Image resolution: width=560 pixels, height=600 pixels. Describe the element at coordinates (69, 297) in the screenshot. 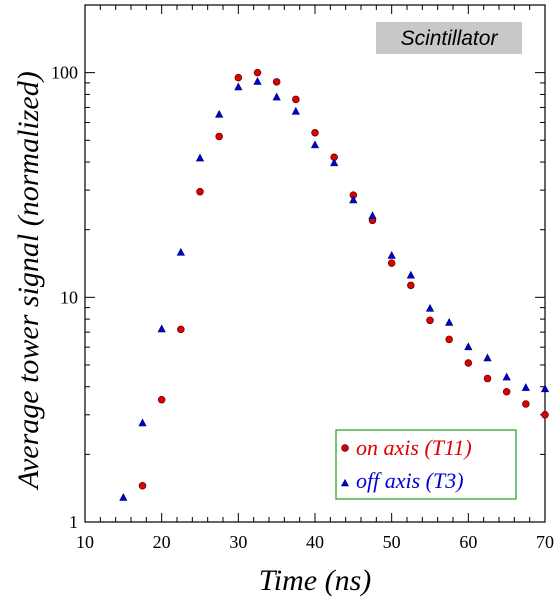

I see `y-tick-label: 10` at that location.